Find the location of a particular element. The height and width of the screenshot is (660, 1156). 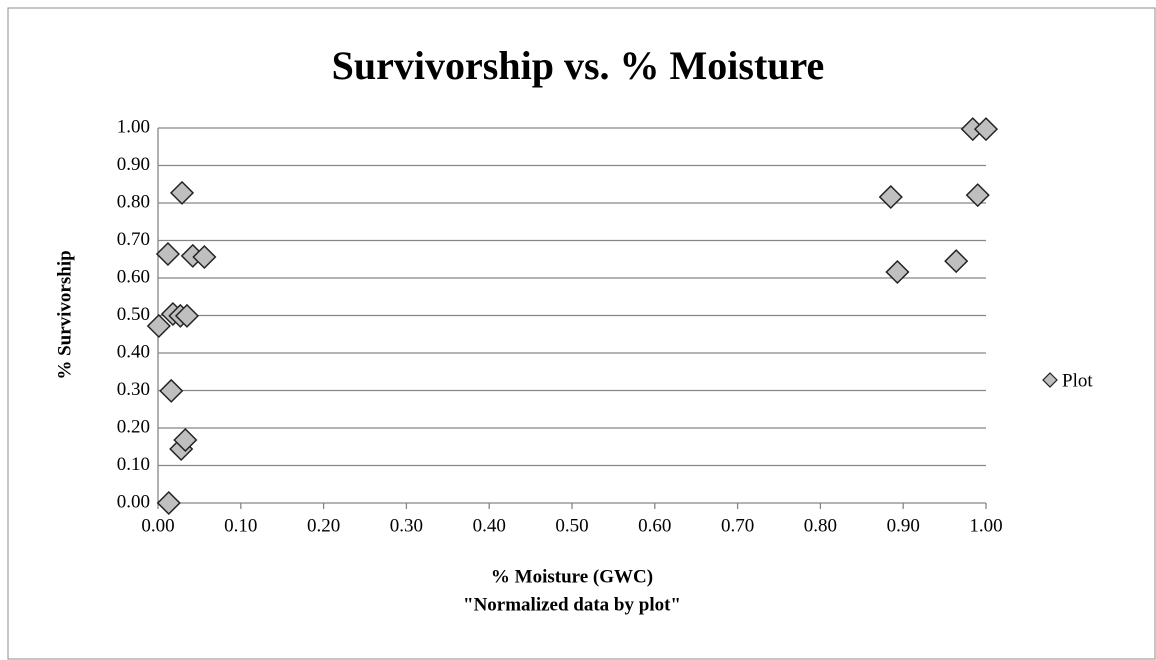

y-tick-label: 0.00 is located at coordinates (133, 501).